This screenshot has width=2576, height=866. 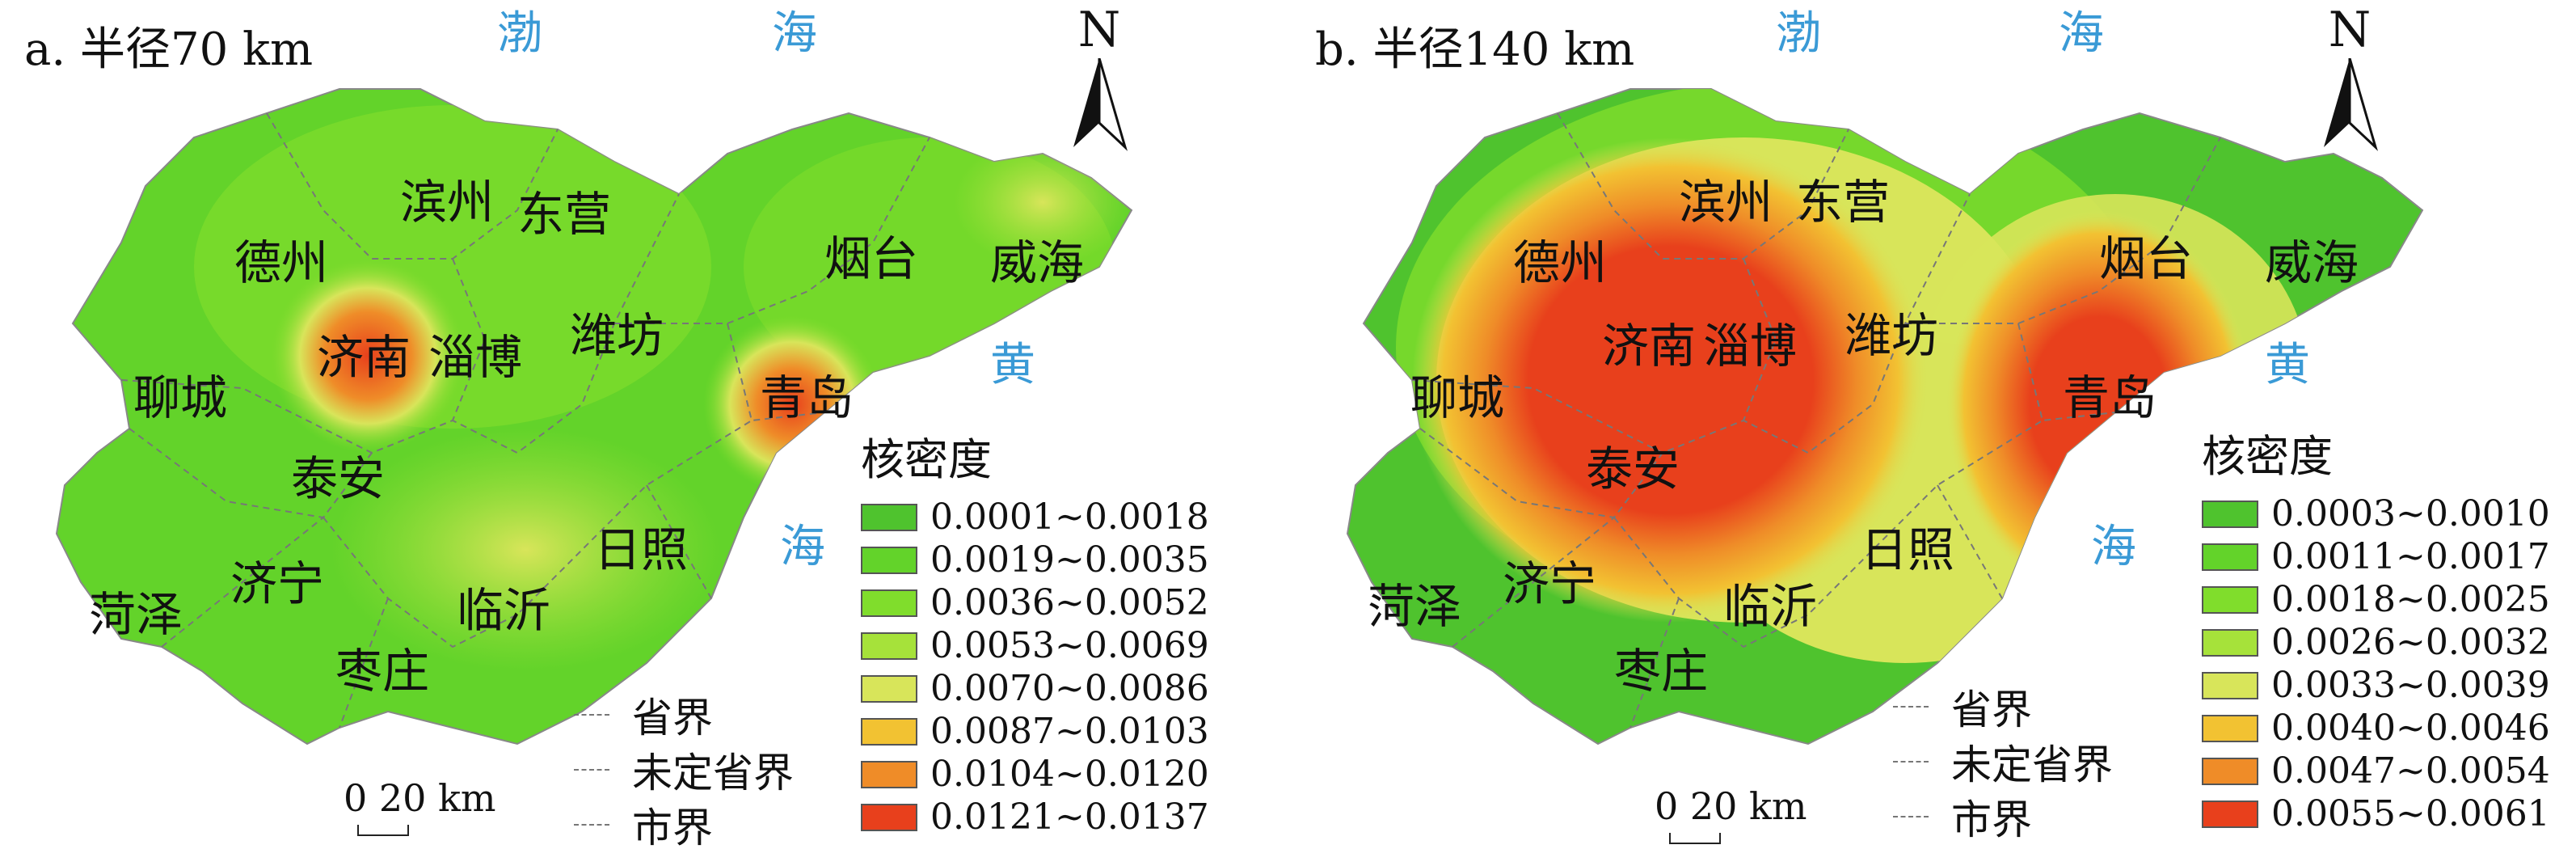 What do you see at coordinates (1070, 602) in the screenshot?
I see `legend-range: 0.0036~0.0052` at bounding box center [1070, 602].